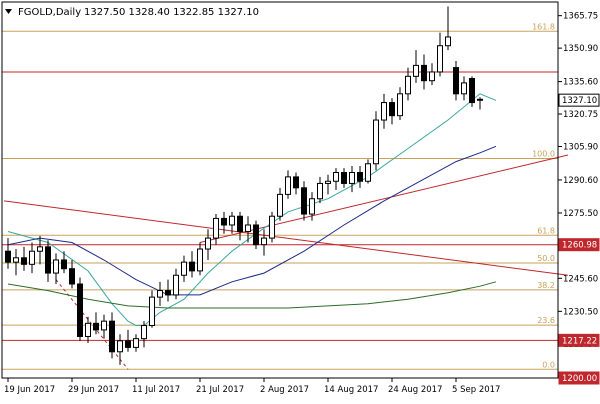 Image resolution: width=600 pixels, height=404 pixels. What do you see at coordinates (546, 258) in the screenshot?
I see `fib-level-label: 50.0` at bounding box center [546, 258].